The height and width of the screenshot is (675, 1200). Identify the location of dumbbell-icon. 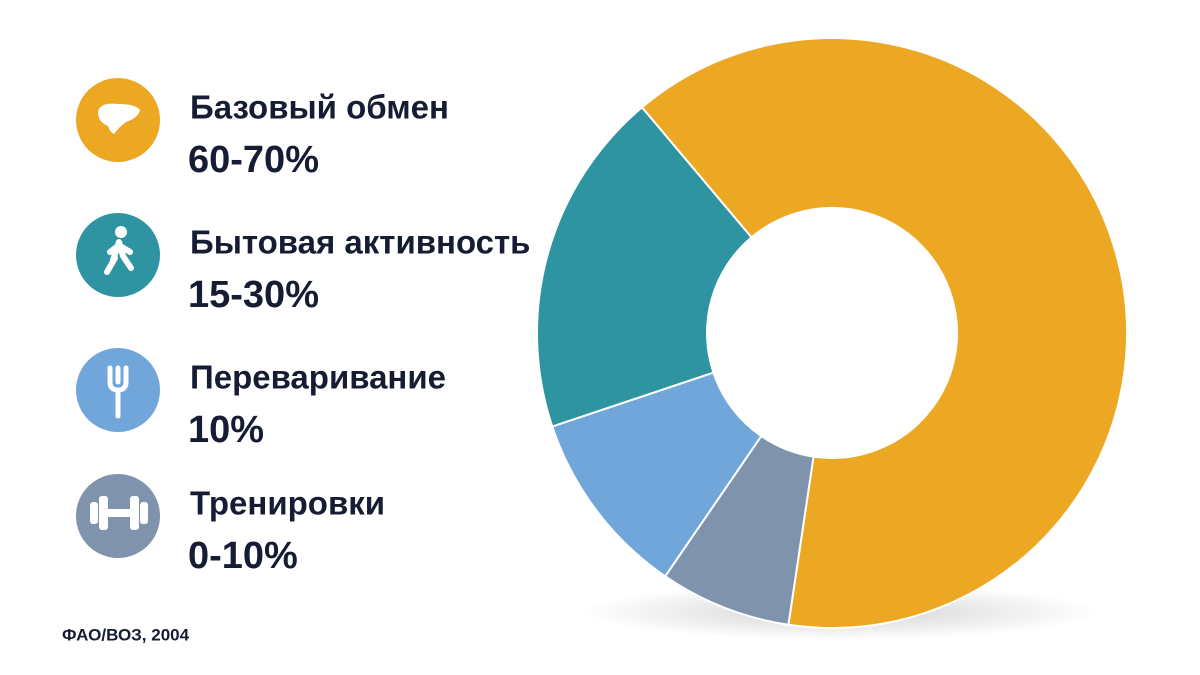
(119, 513).